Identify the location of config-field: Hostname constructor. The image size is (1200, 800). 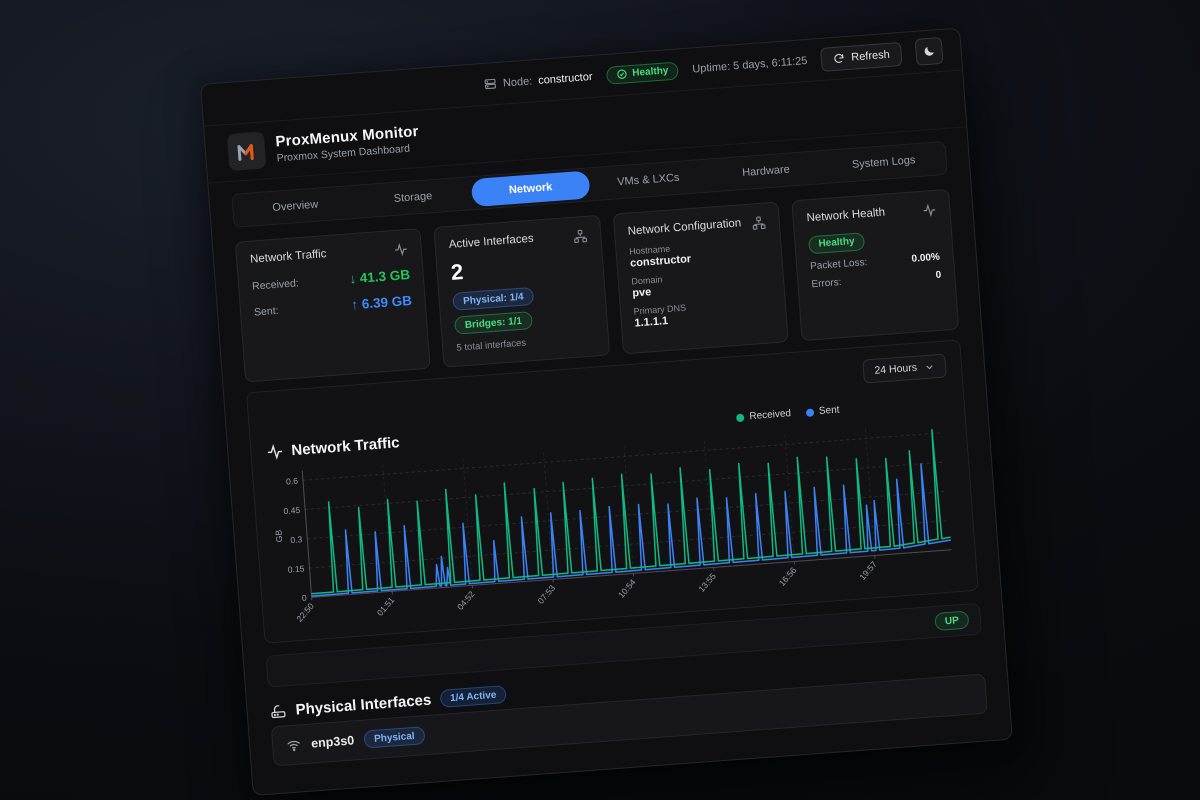
(660, 256).